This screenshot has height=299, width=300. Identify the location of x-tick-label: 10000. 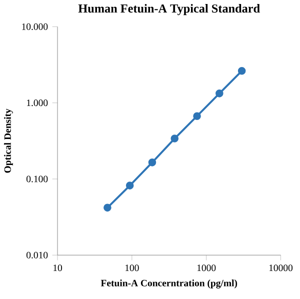
(281, 268).